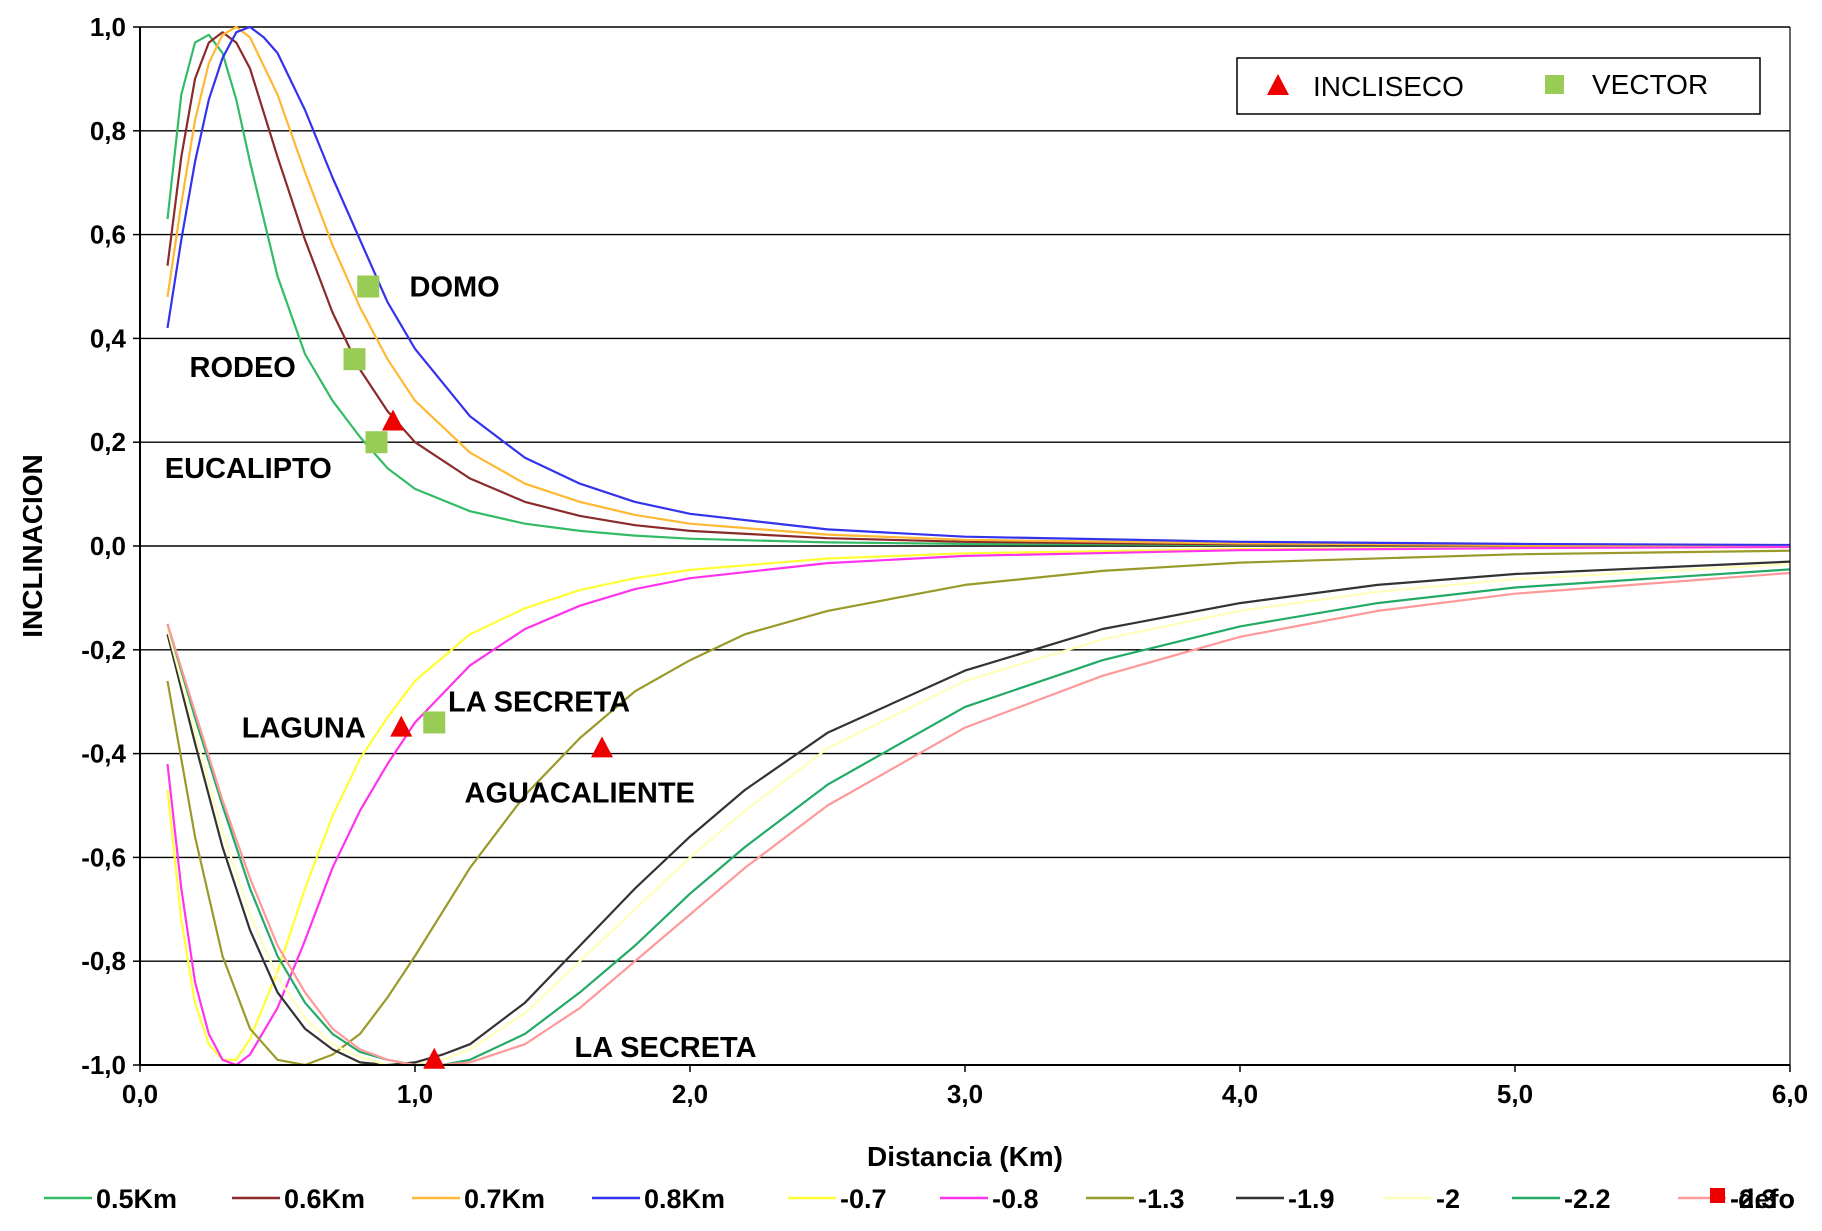  I want to click on annotation-laguna: LAGUNA, so click(304, 729).